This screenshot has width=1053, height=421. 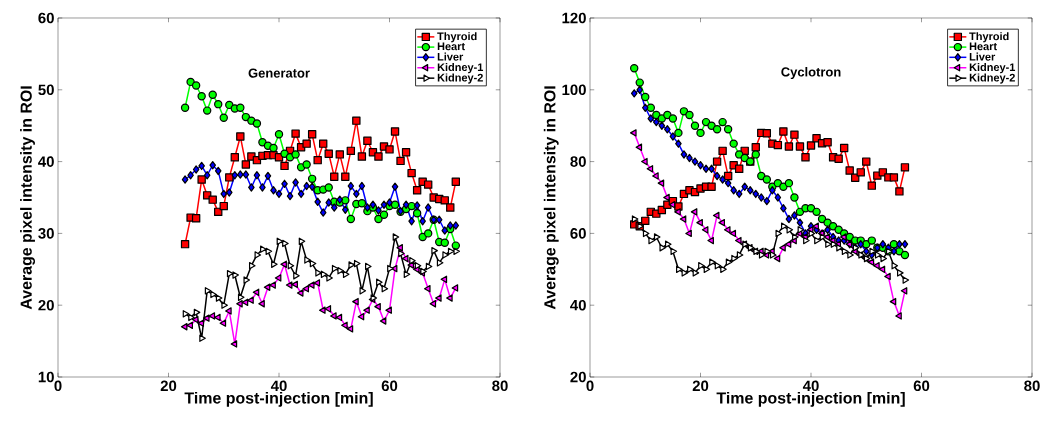 I want to click on y-tick-label: 120, so click(x=574, y=18).